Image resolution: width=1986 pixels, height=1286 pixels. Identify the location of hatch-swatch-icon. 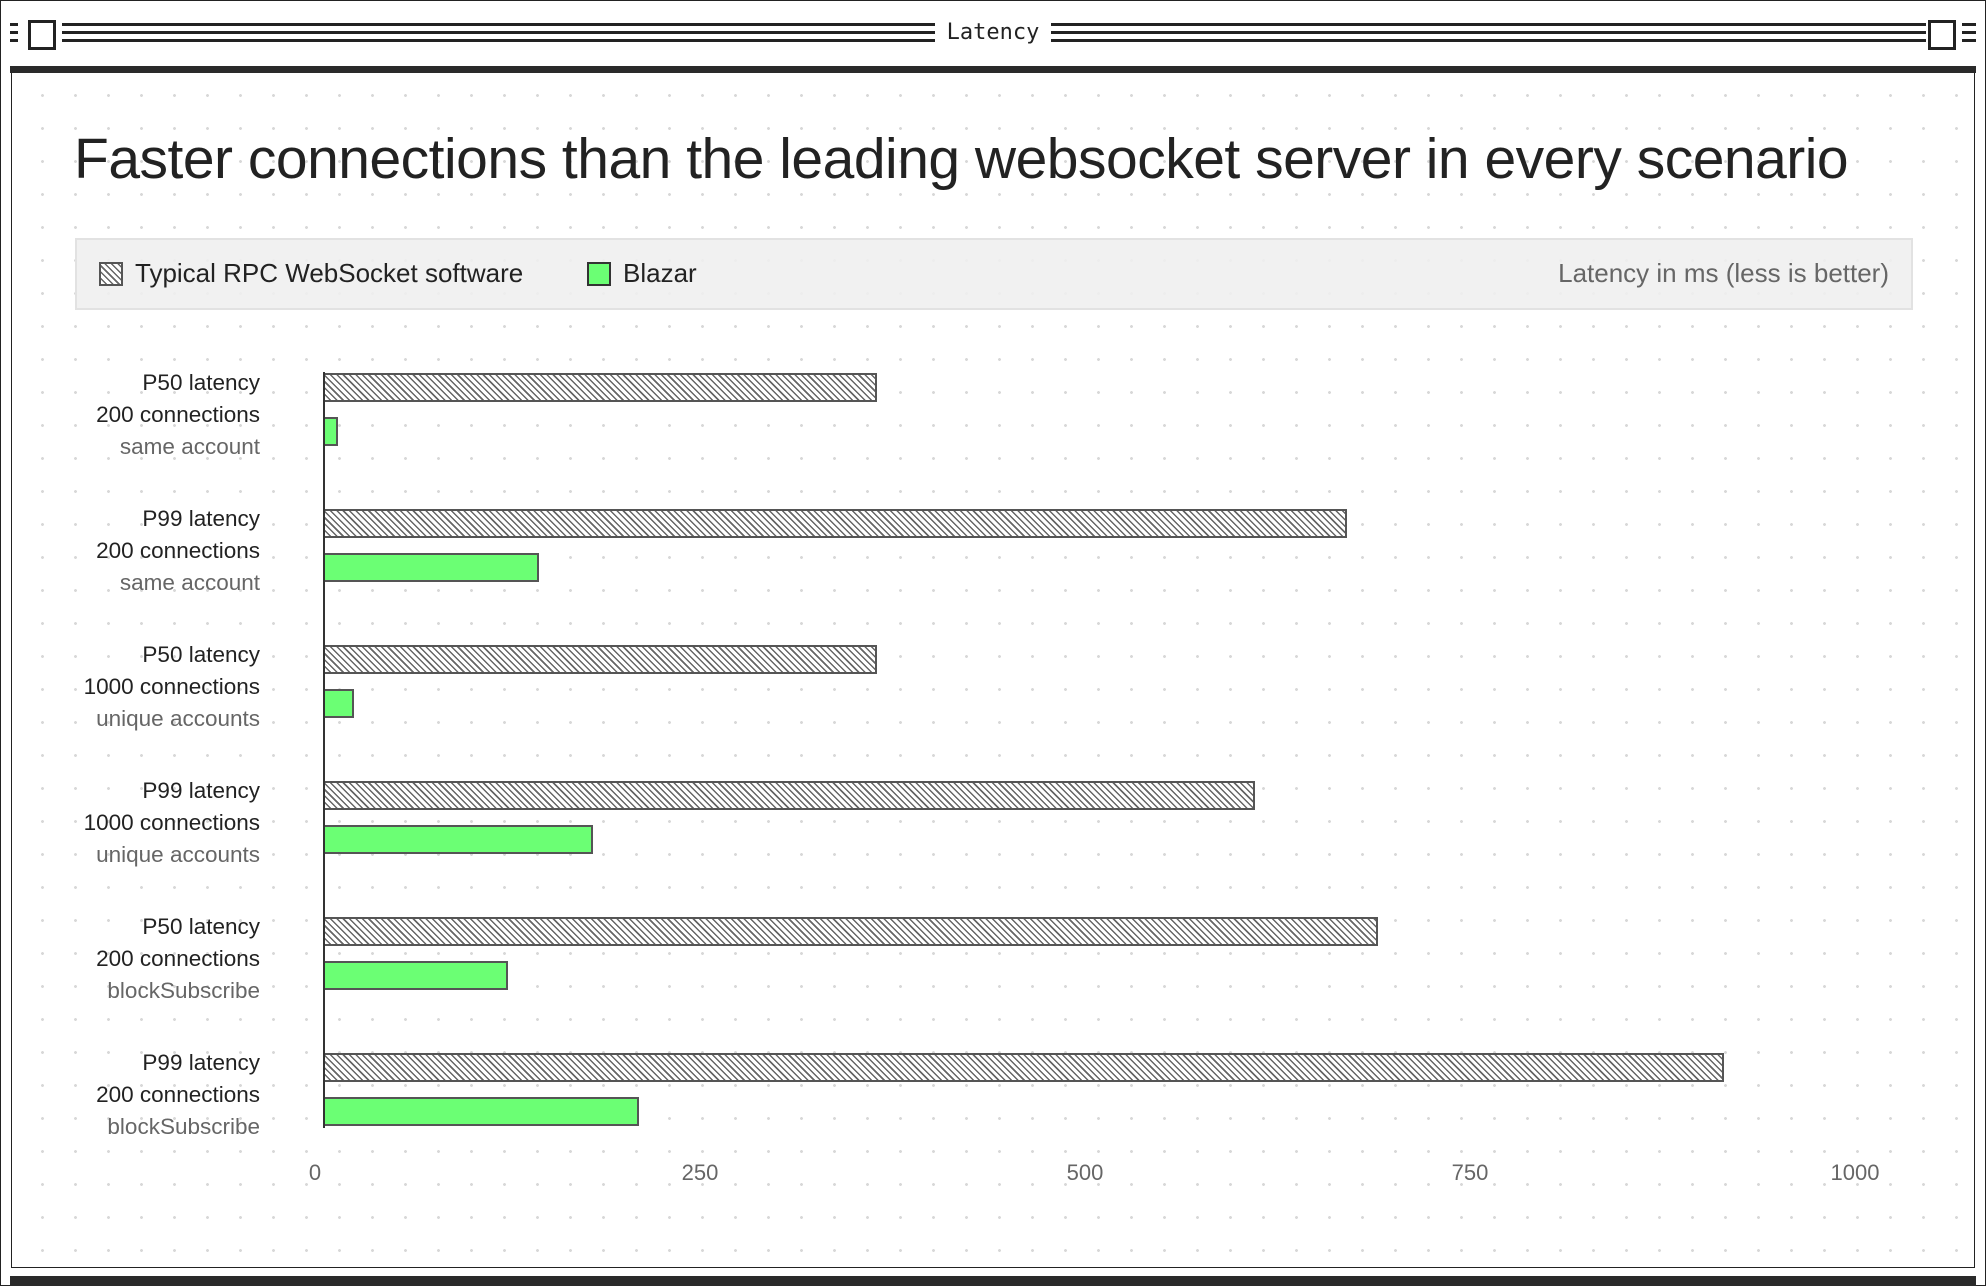
(111, 273).